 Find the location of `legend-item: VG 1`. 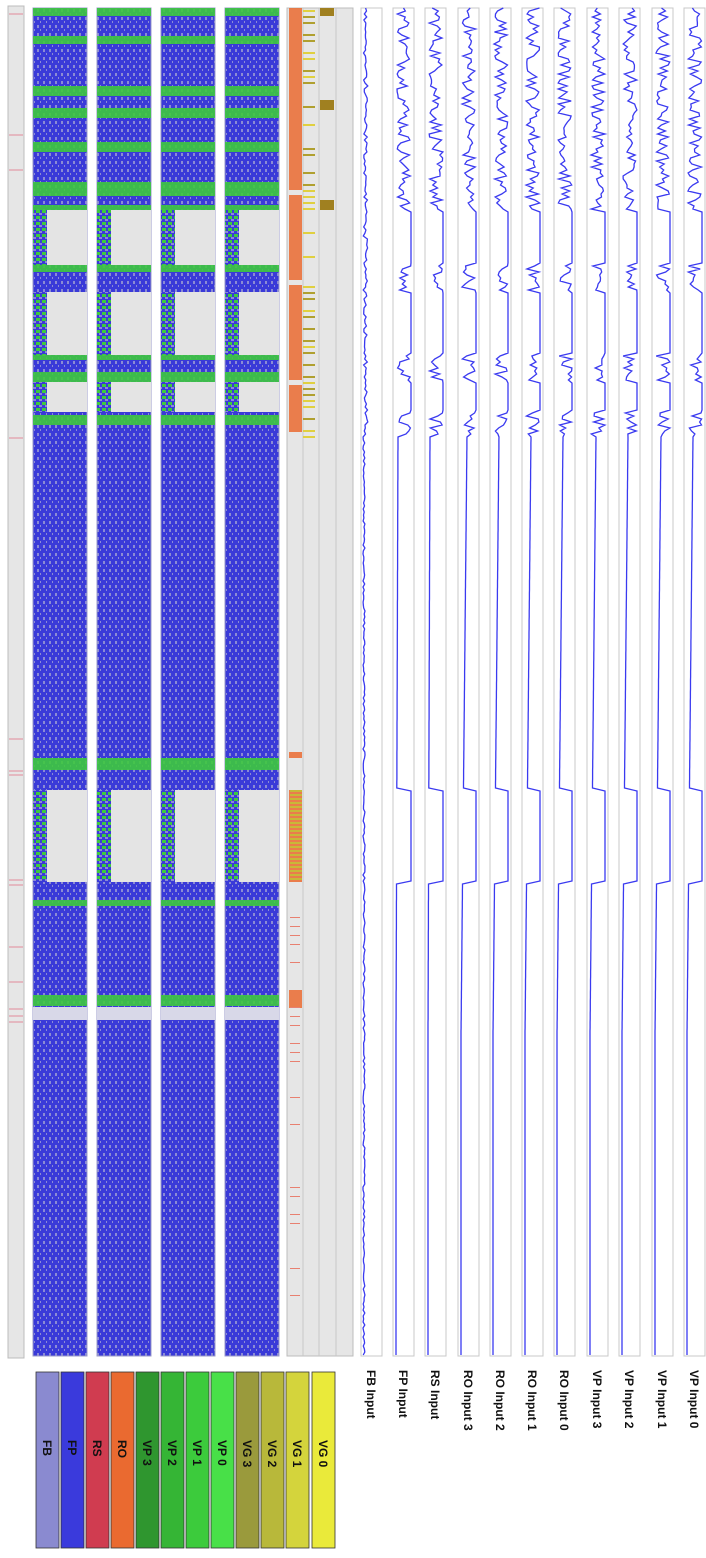

legend-item: VG 1 is located at coordinates (297, 1460).